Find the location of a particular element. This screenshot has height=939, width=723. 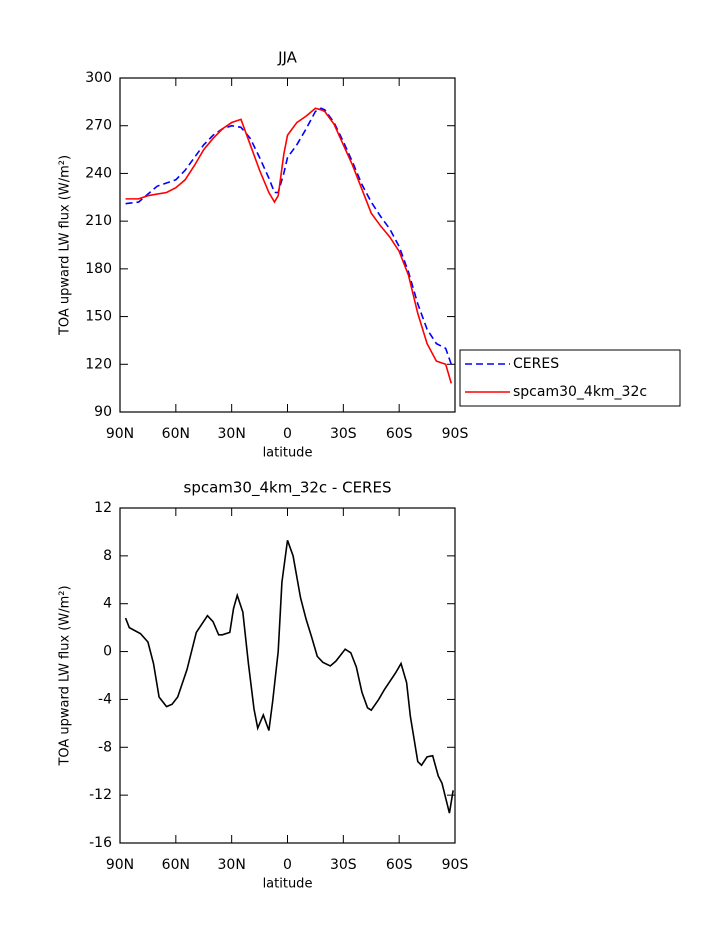

y-tick-label: 0 is located at coordinates (107, 652).